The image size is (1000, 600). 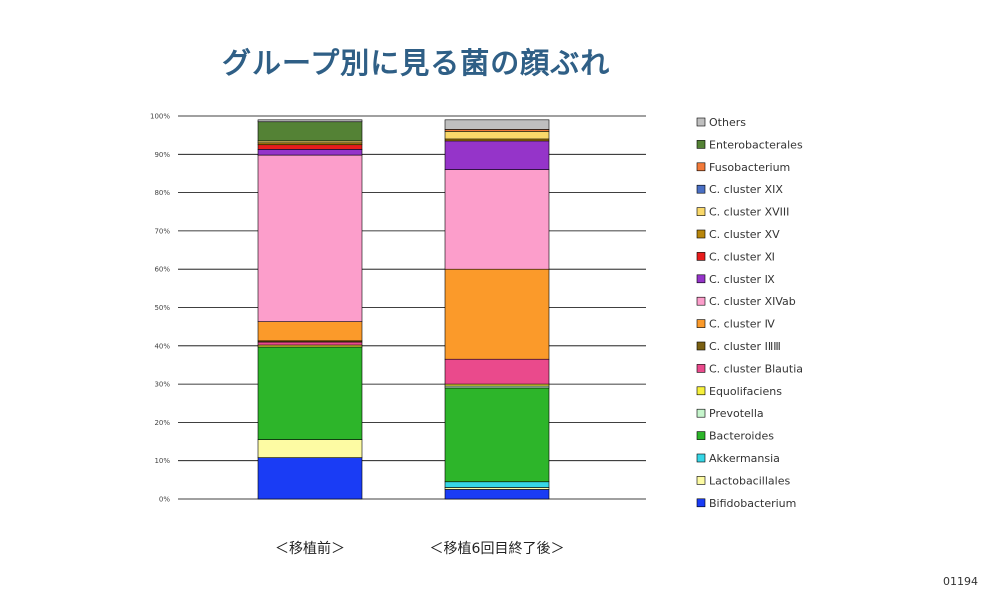 I want to click on y-tick-label: 50%, so click(x=162, y=308).